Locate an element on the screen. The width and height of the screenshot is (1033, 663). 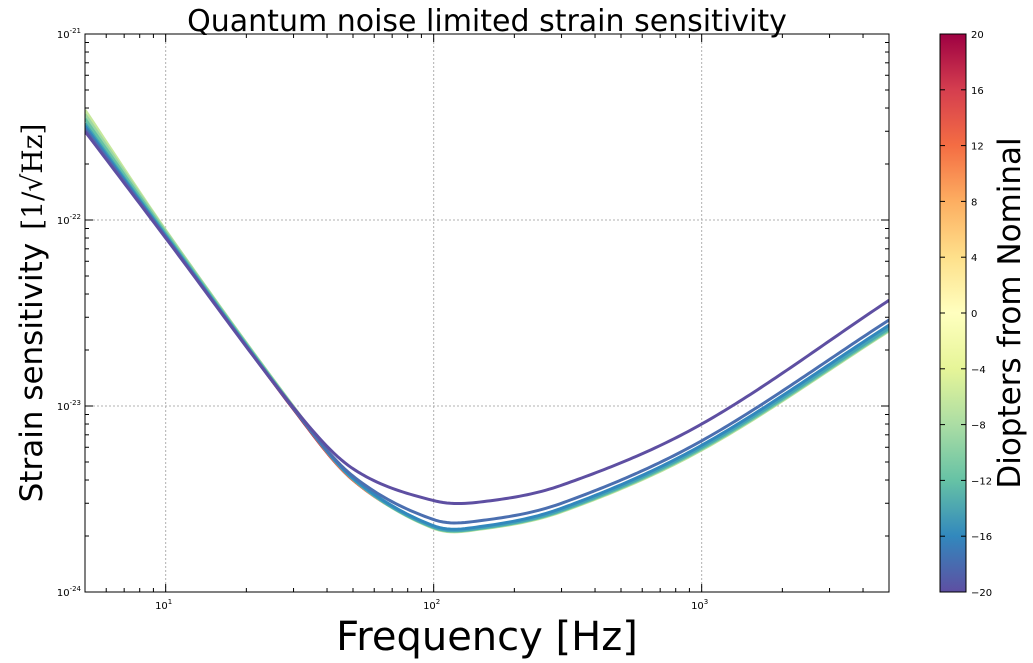
x-tick-label: 10² is located at coordinates (431, 605).